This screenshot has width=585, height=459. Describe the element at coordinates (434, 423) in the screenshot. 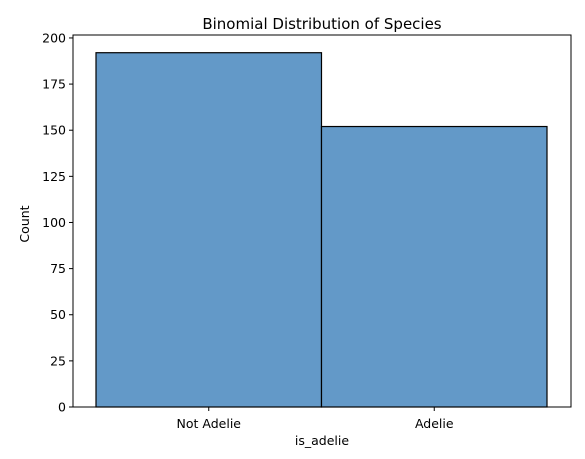

I see `x-tick-label: Adelie` at that location.